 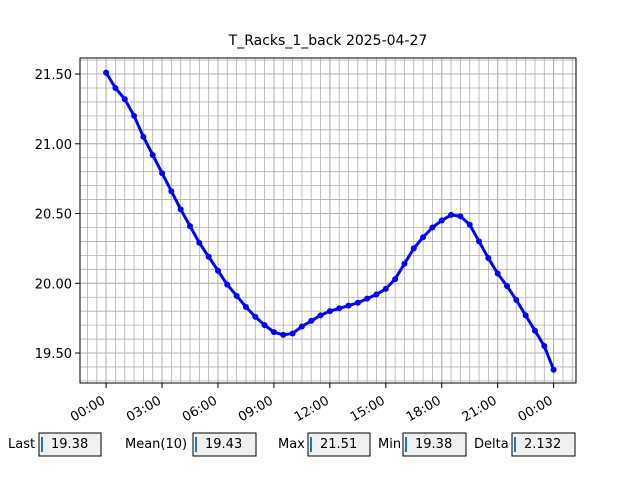 I want to click on x-tick-label: 09:00, so click(x=256, y=409).